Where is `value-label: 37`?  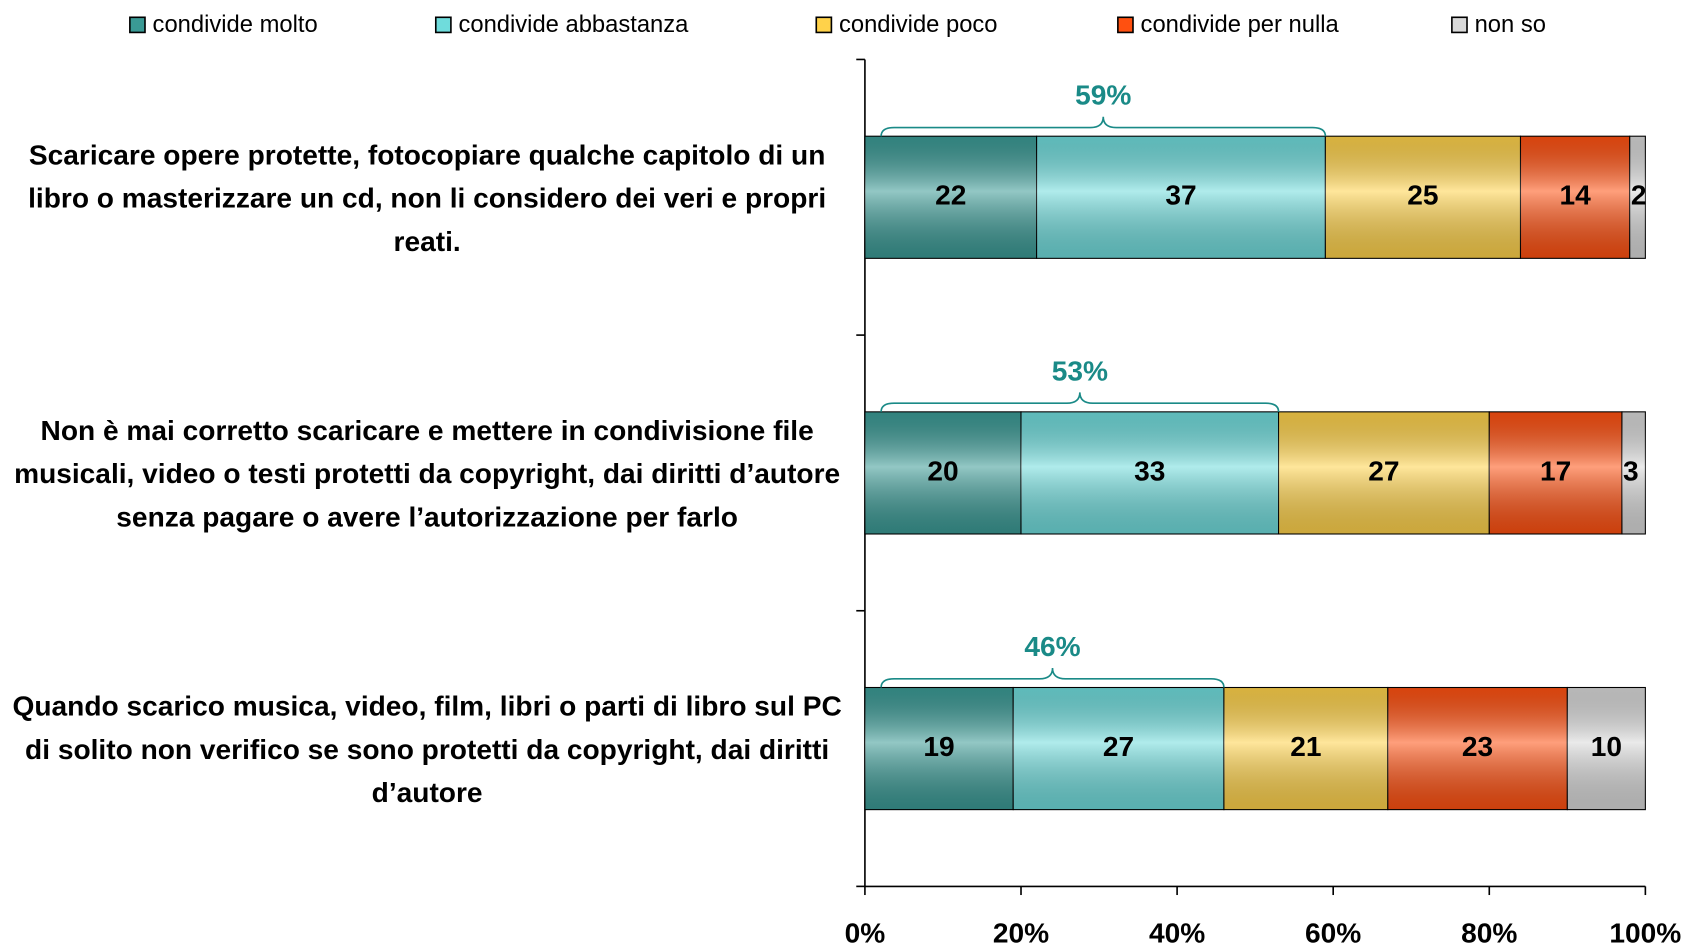
value-label: 37 is located at coordinates (1180, 195).